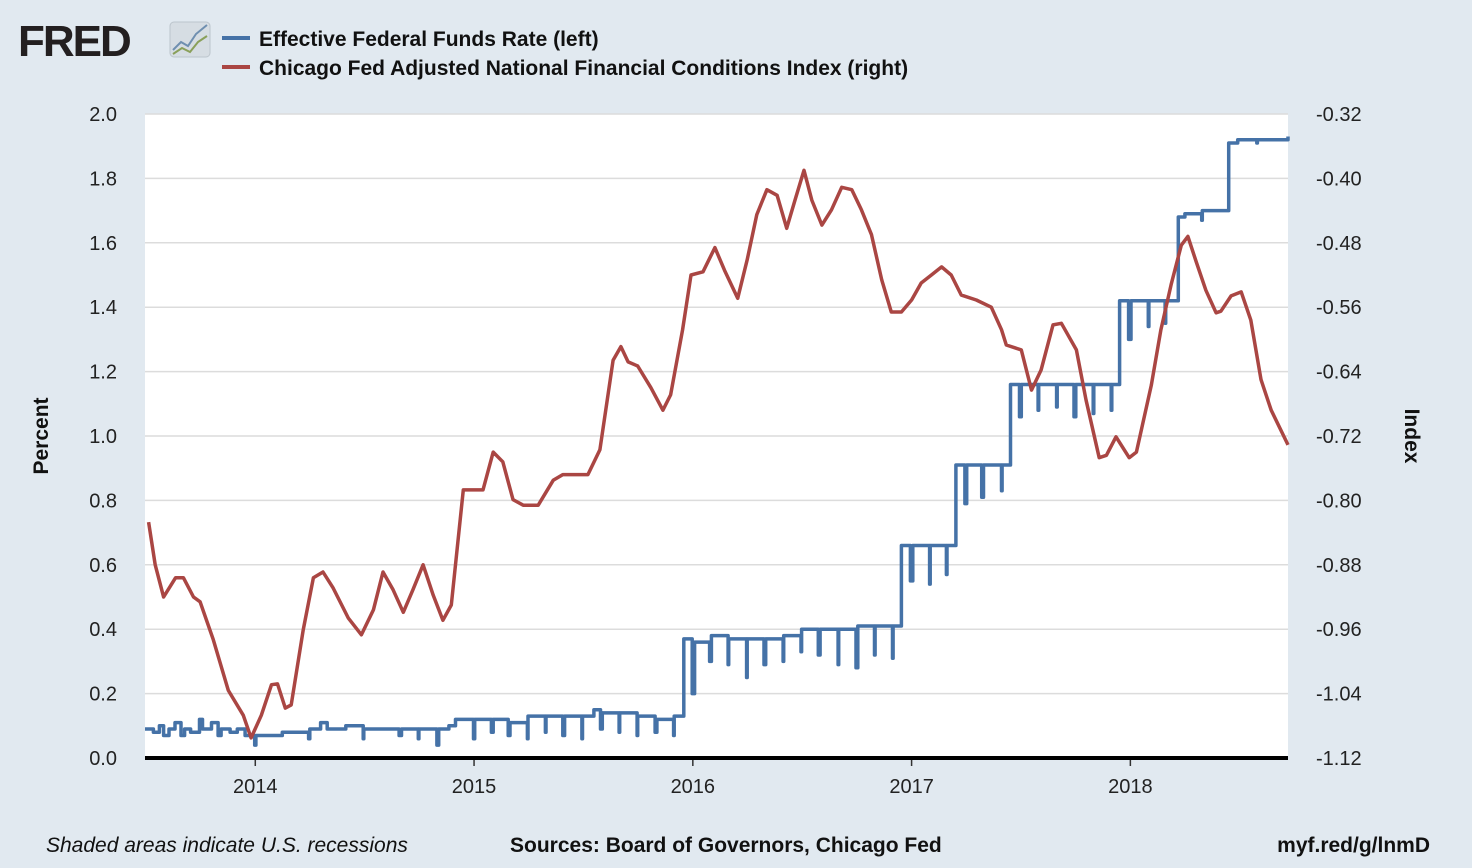 This screenshot has width=1472, height=868. I want to click on y2-tick-label: -0.40, so click(1339, 179).